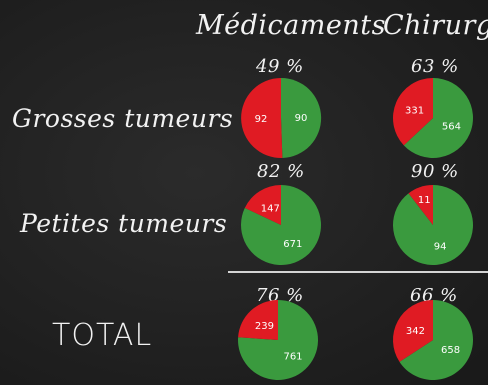  Describe the element at coordinates (292, 357) in the screenshot. I see `pie-label-green: 761` at that location.